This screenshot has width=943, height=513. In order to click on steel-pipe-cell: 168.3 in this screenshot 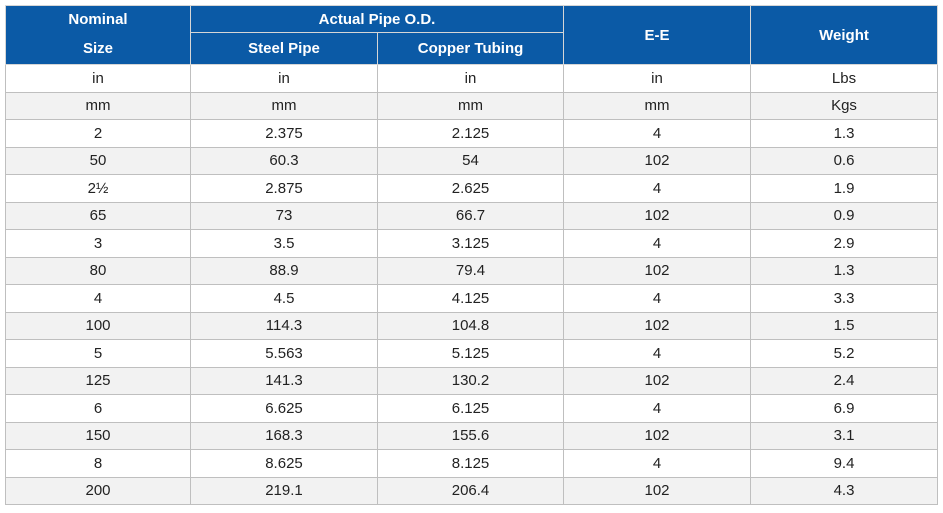, I will do `click(284, 435)`.